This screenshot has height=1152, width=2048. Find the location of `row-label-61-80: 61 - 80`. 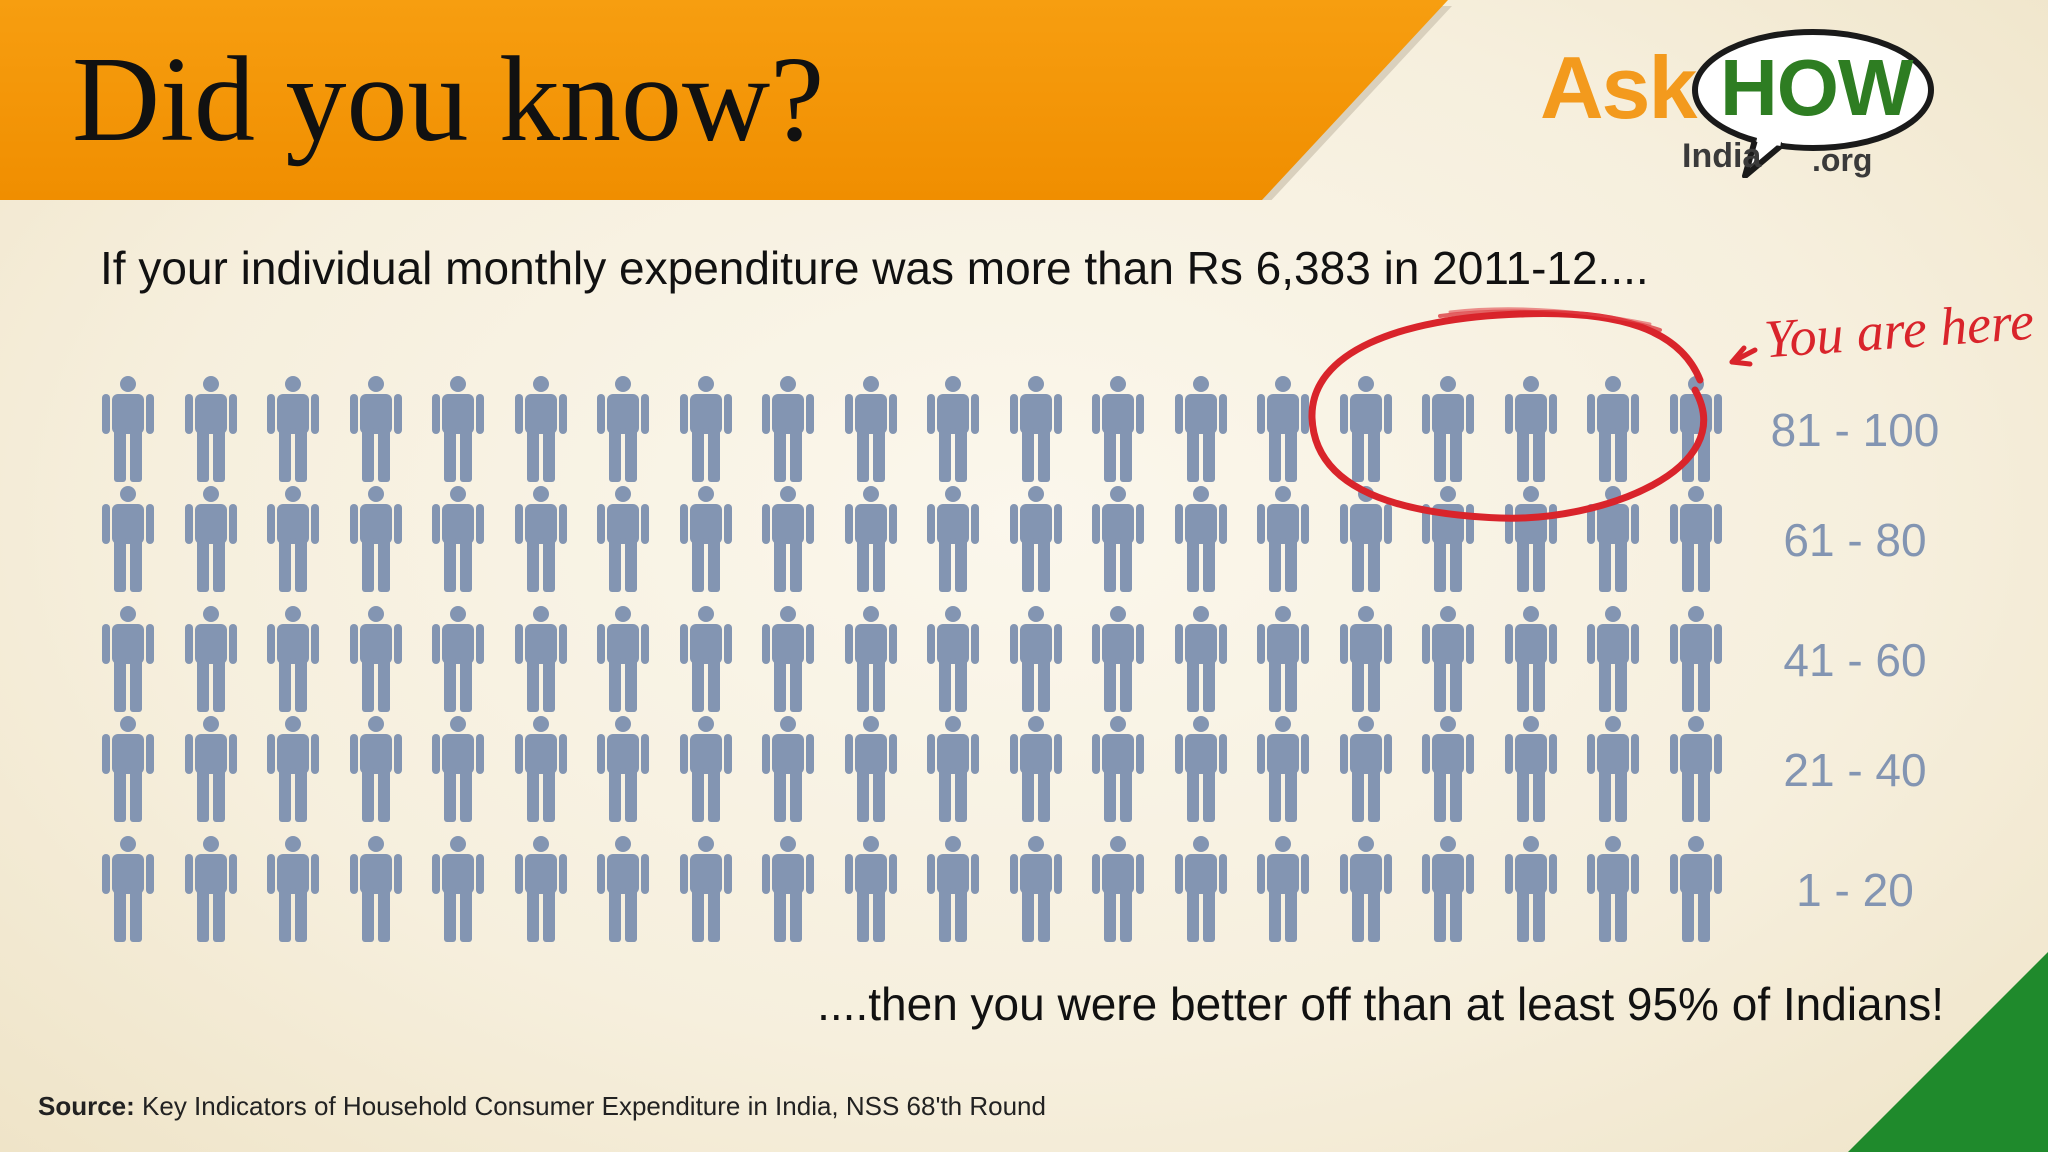

row-label-61-80: 61 - 80 is located at coordinates (1855, 540).